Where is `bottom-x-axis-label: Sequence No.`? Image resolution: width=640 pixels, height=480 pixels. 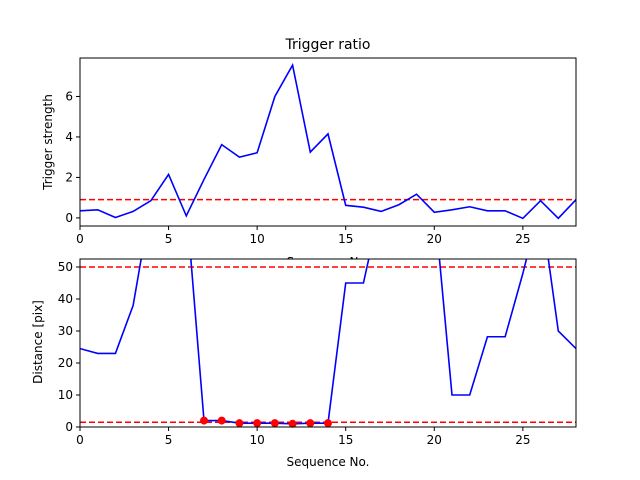 bottom-x-axis-label: Sequence No. is located at coordinates (328, 462).